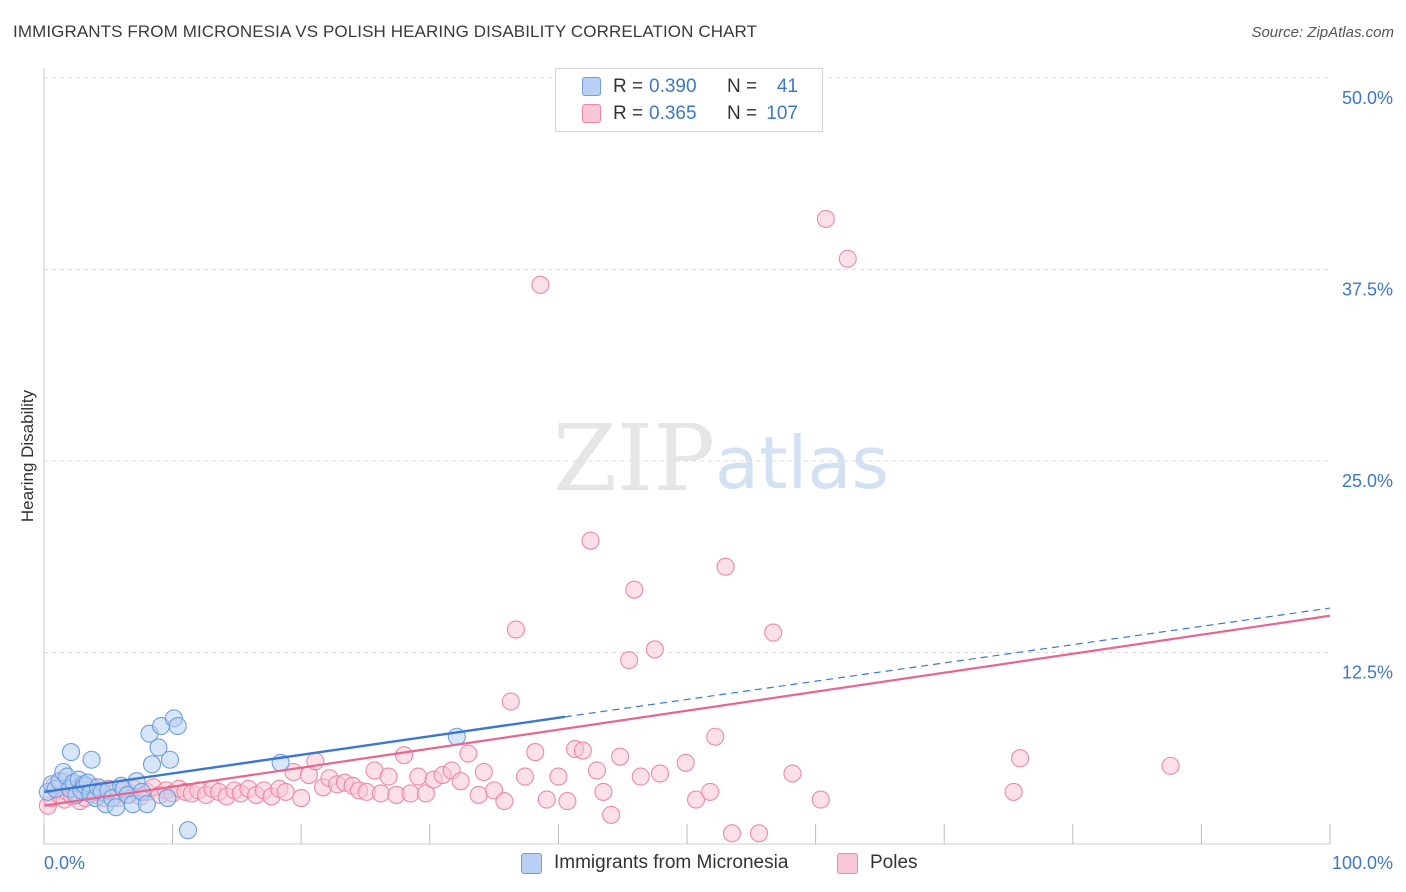 The height and width of the screenshot is (892, 1406). What do you see at coordinates (591, 113) in the screenshot?
I see `poles-swatch` at bounding box center [591, 113].